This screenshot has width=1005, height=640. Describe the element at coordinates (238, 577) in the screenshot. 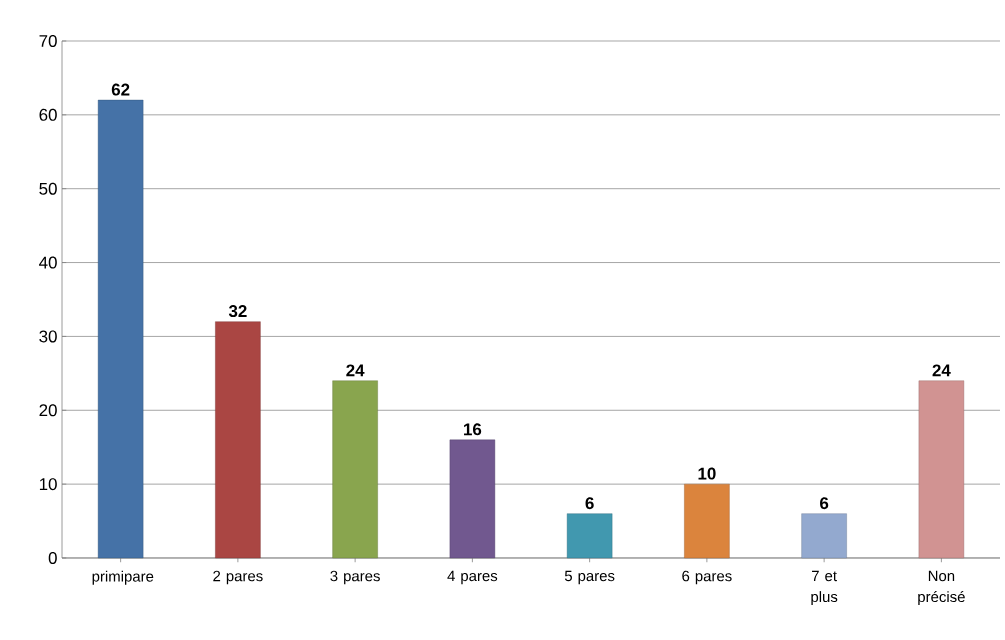

I see `x-tick-label: 2 pares` at that location.